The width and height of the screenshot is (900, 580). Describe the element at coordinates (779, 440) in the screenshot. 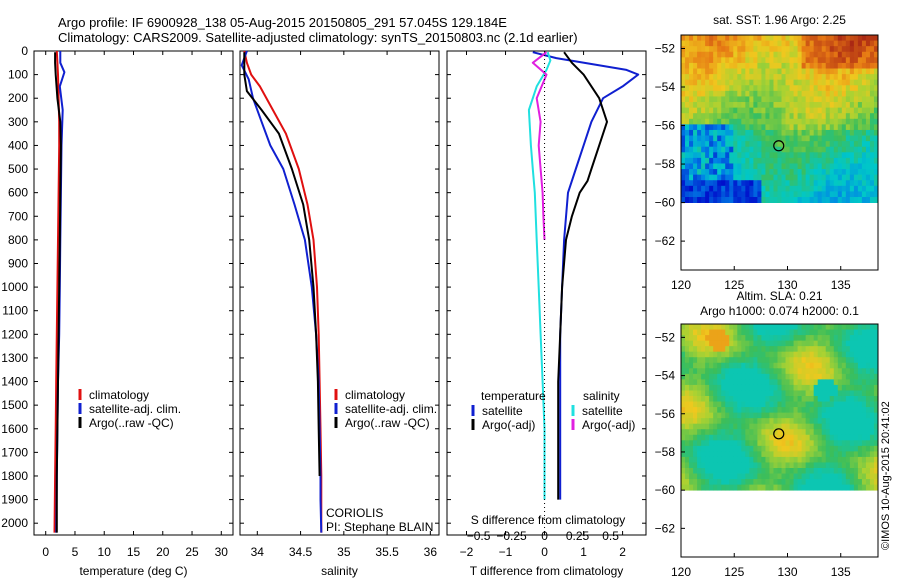

I see `map-frame` at that location.